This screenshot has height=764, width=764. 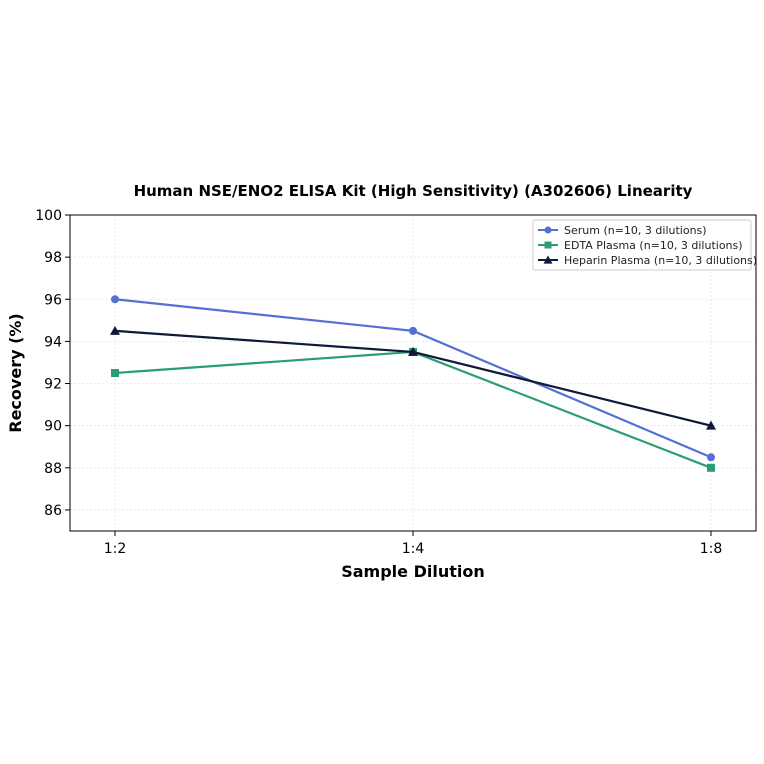 I want to click on legend-label: Heparin Plasma (n=10, 3 dilutions), so click(x=660, y=260).